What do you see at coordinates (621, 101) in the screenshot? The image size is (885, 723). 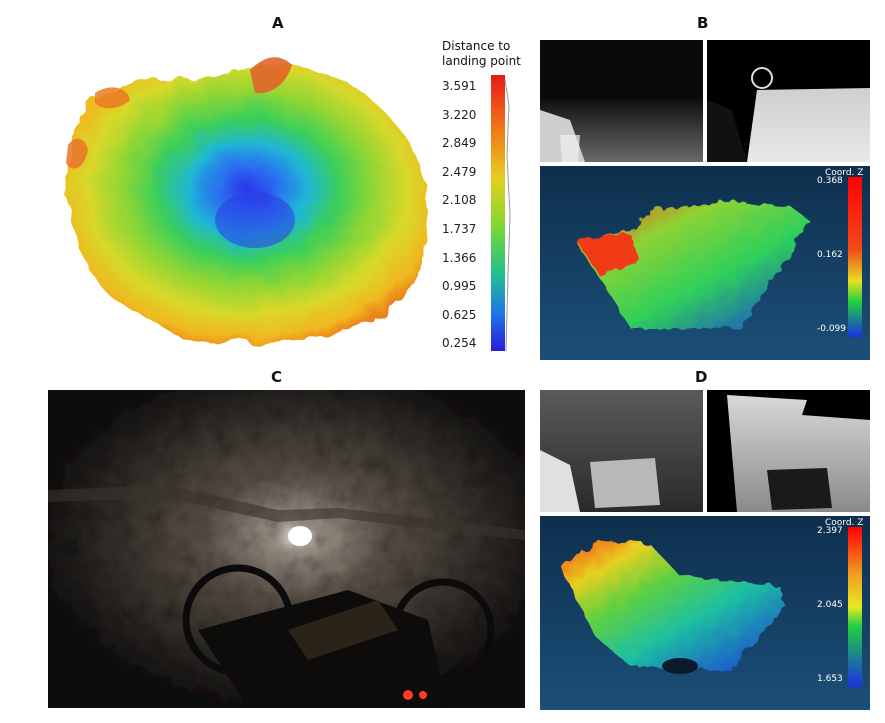 I see `camera-image-b-left` at bounding box center [621, 101].